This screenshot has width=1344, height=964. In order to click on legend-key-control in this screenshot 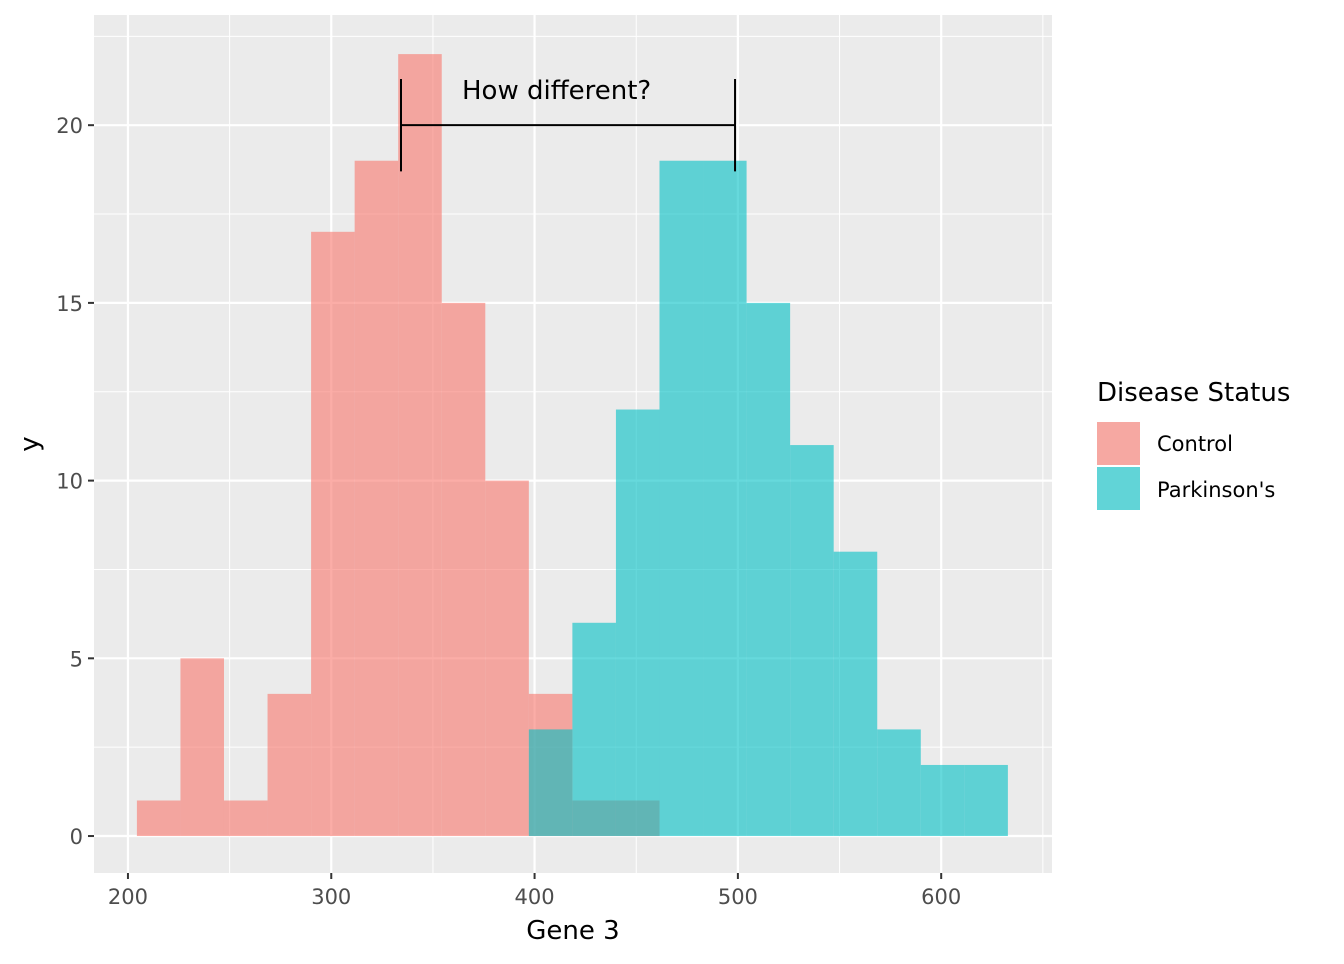, I will do `click(1118, 443)`.